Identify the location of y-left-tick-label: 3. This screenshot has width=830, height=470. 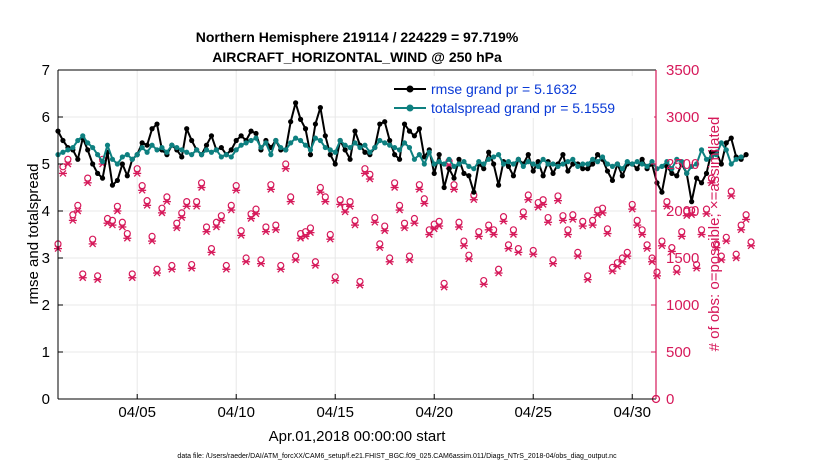
(46, 258).